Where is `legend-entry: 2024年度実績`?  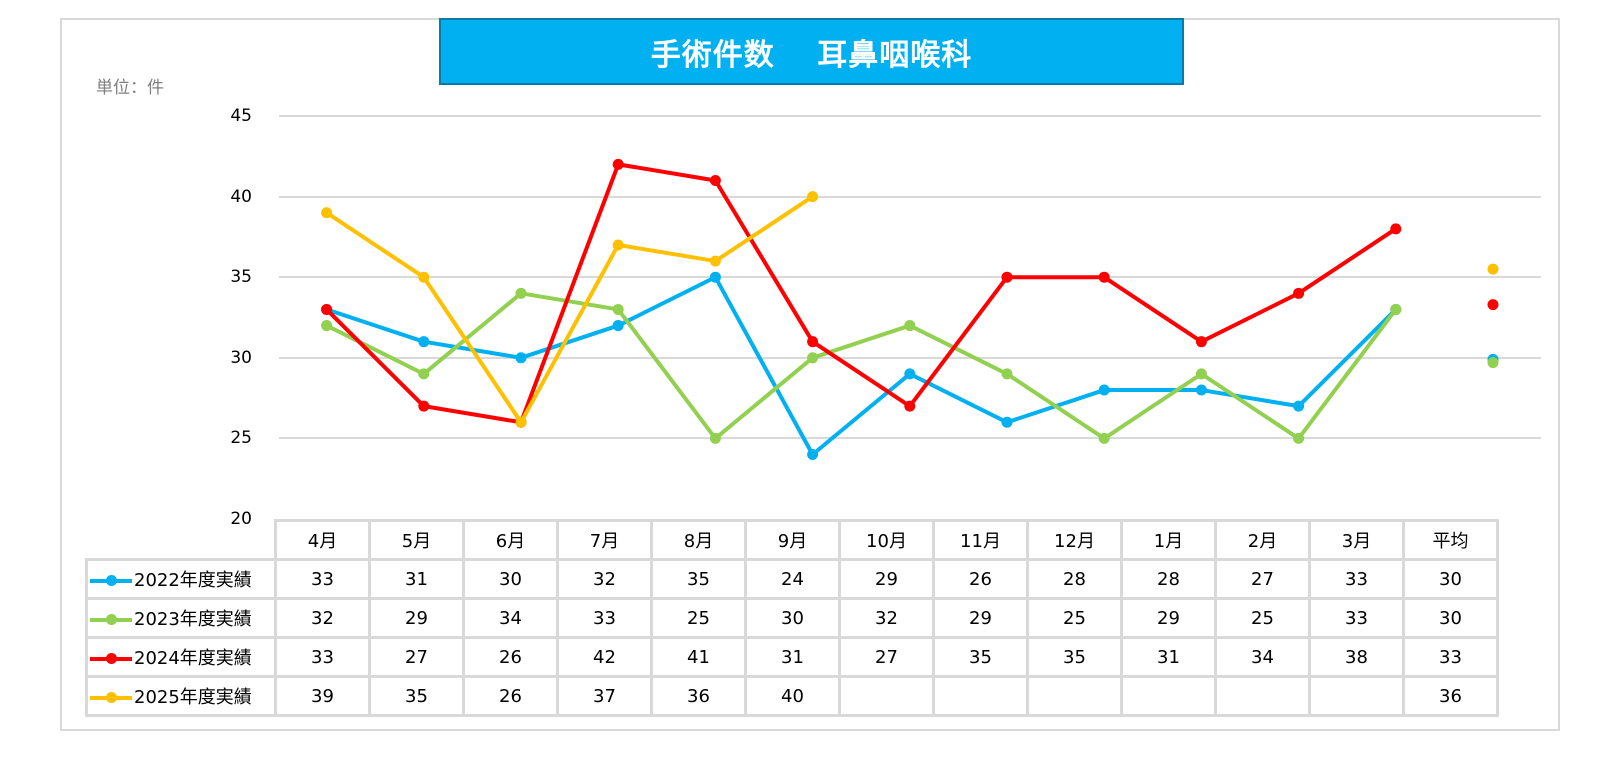
legend-entry: 2024年度実績 is located at coordinates (181, 657).